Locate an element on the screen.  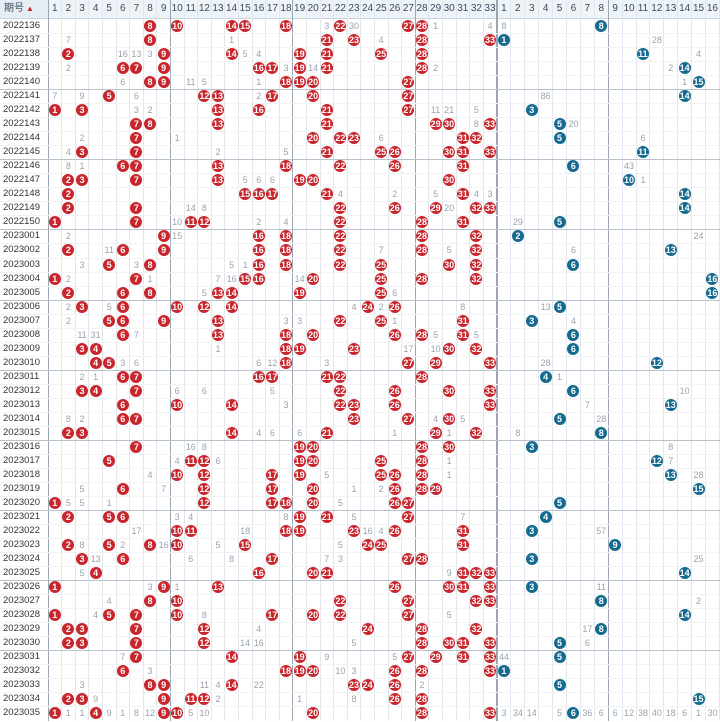
period-label: 2022142 is located at coordinates (21, 110).